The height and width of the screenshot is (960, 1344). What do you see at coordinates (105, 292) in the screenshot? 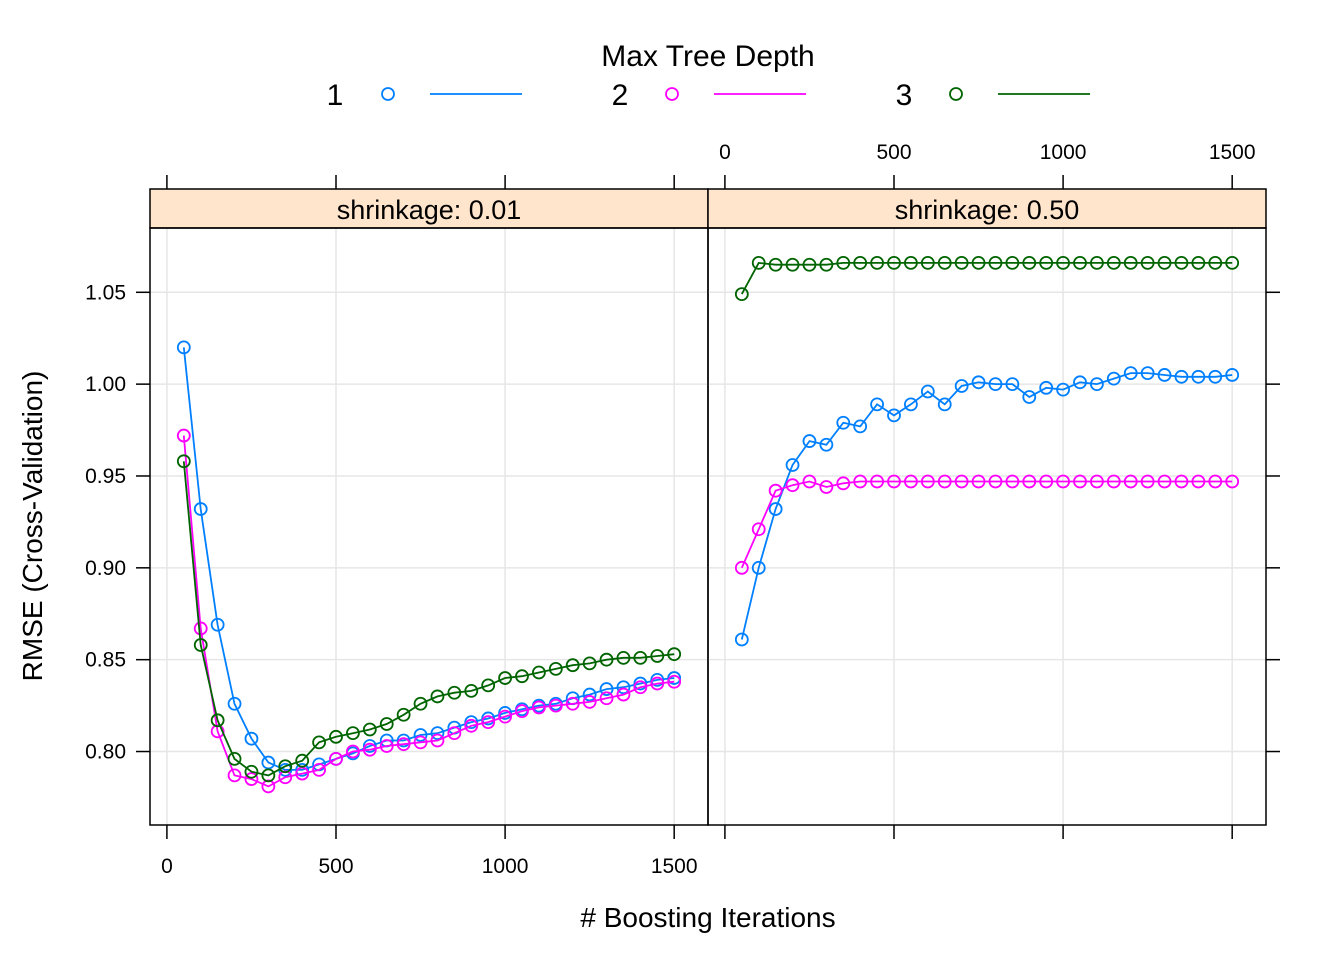
I see `y-tick-label: 1.05` at bounding box center [105, 292].